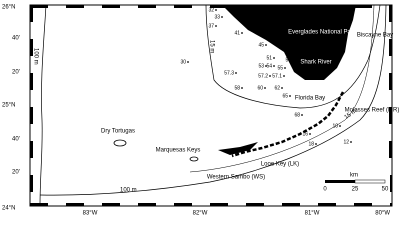  What do you see at coordinates (335, 126) in the screenshot?
I see `station-label: 10` at bounding box center [335, 126].